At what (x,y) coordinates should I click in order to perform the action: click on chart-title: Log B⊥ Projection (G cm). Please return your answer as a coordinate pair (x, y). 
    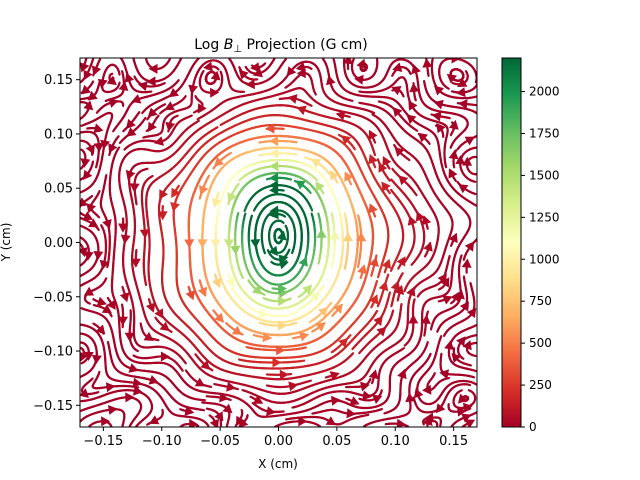
    Looking at the image, I should click on (280, 46).